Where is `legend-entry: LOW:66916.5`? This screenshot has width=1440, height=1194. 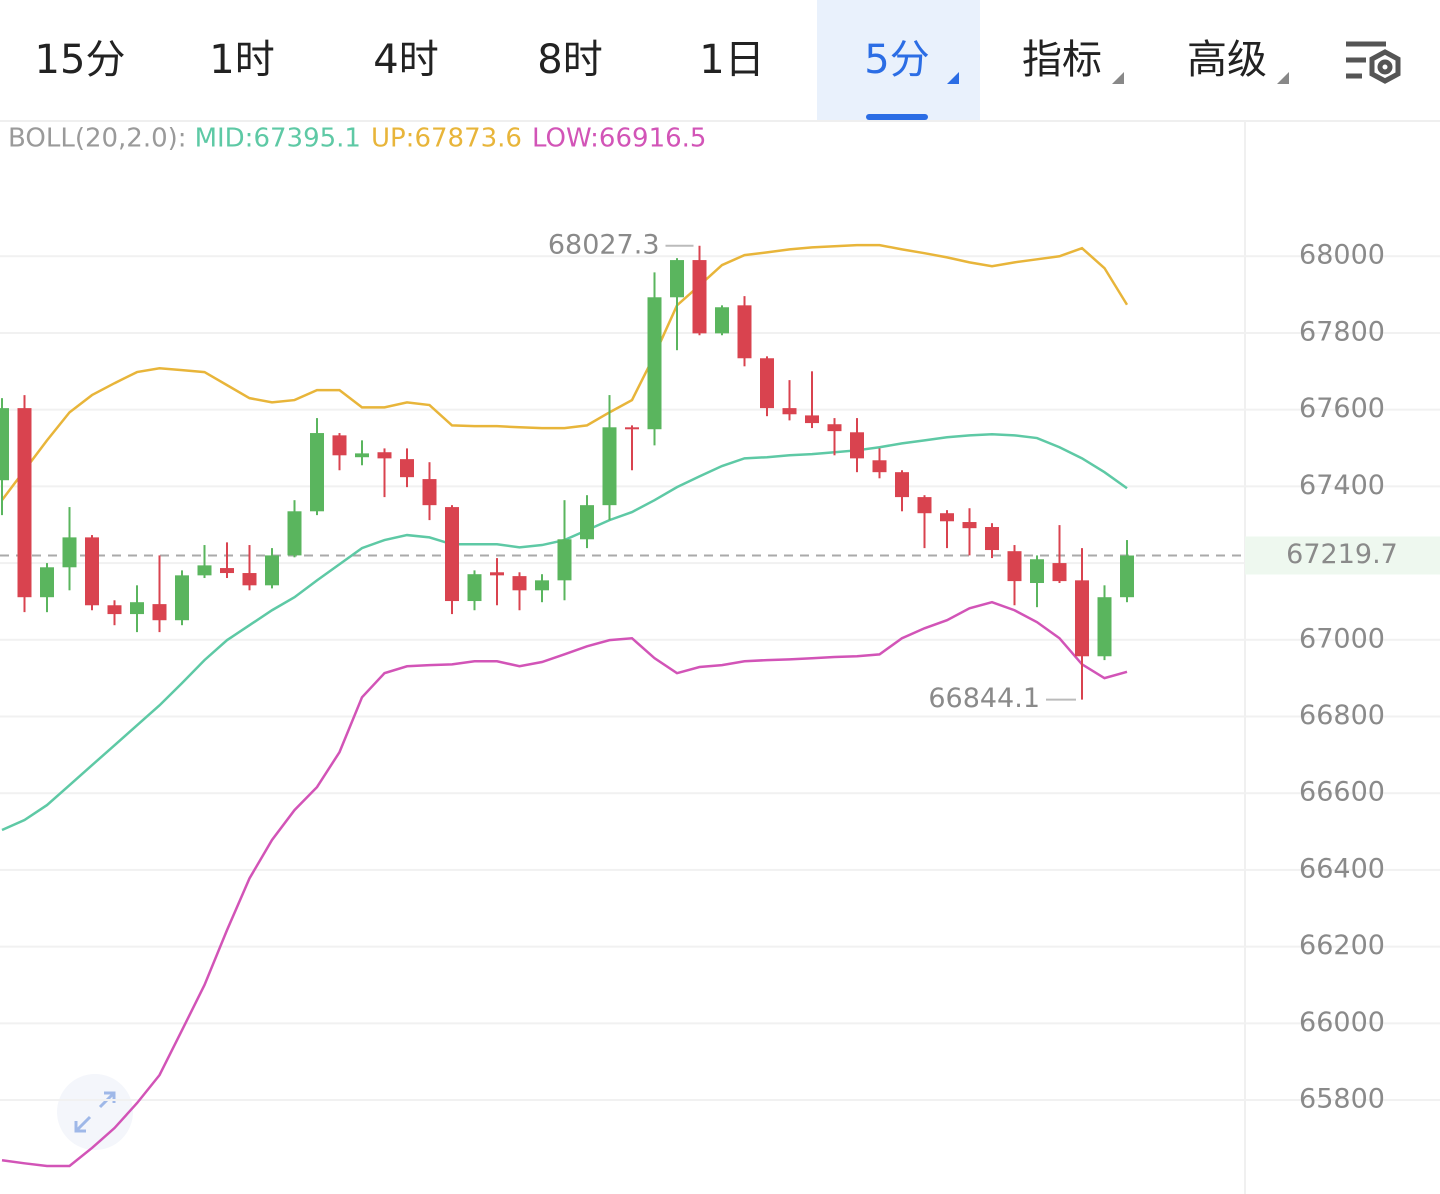
legend-entry: LOW:66916.5 is located at coordinates (619, 139).